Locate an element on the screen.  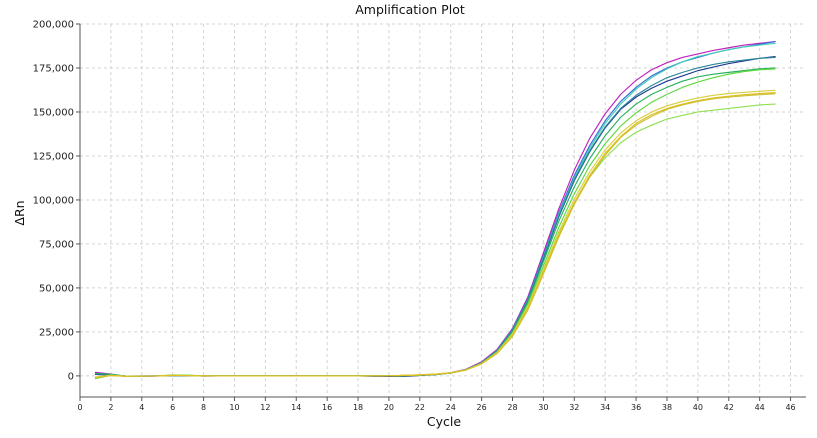
x-tick-label: 16 is located at coordinates (327, 407).